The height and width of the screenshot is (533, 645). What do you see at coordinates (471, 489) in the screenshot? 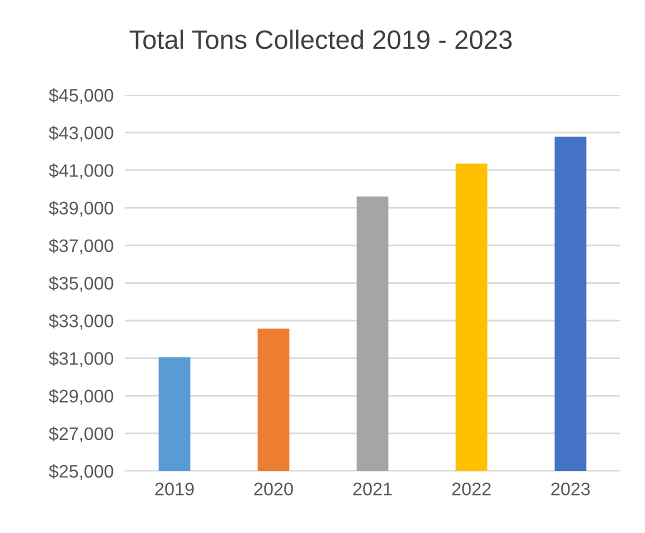
I see `x-tick-label: 2022` at bounding box center [471, 489].